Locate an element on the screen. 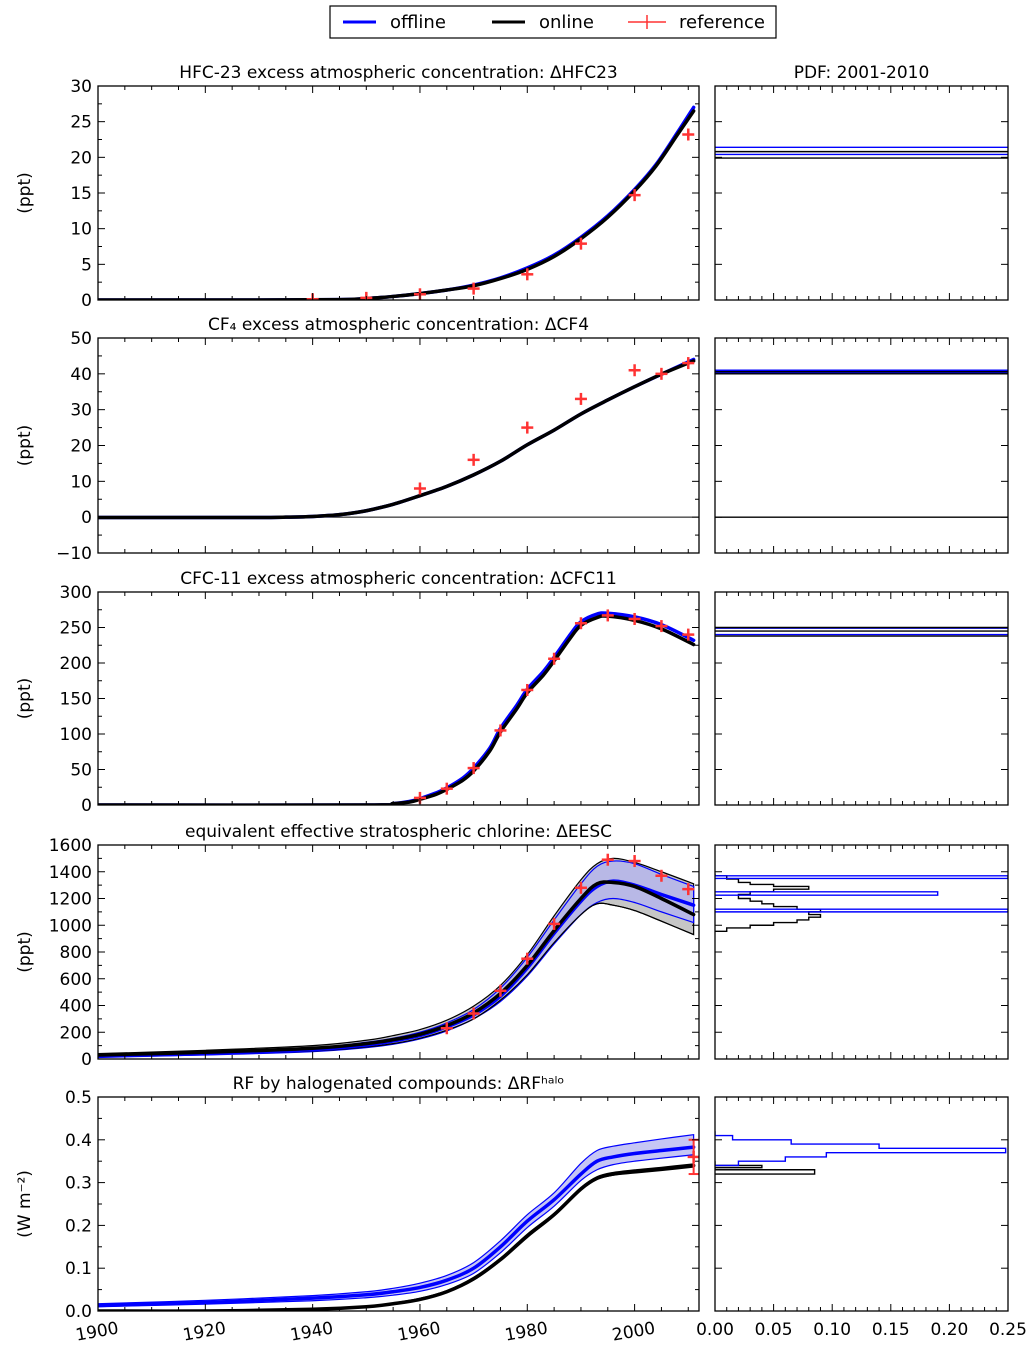 The width and height of the screenshot is (1031, 1349). main-axes: 0 50 100 150 200 250 300 is located at coordinates (380, 699).